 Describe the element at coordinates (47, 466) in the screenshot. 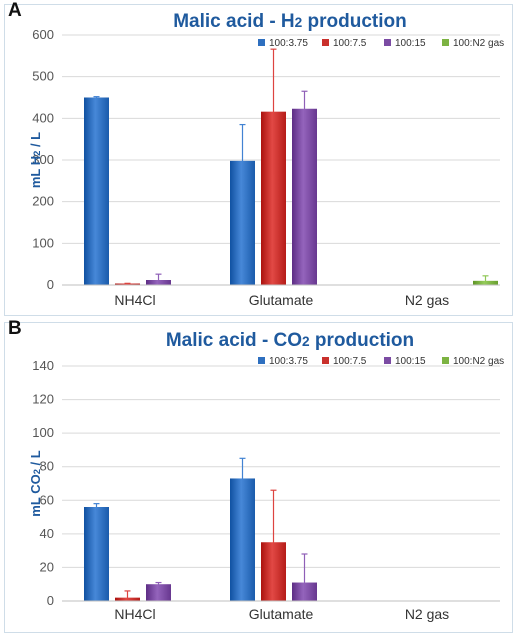

I see `y-tick-label: 80` at that location.